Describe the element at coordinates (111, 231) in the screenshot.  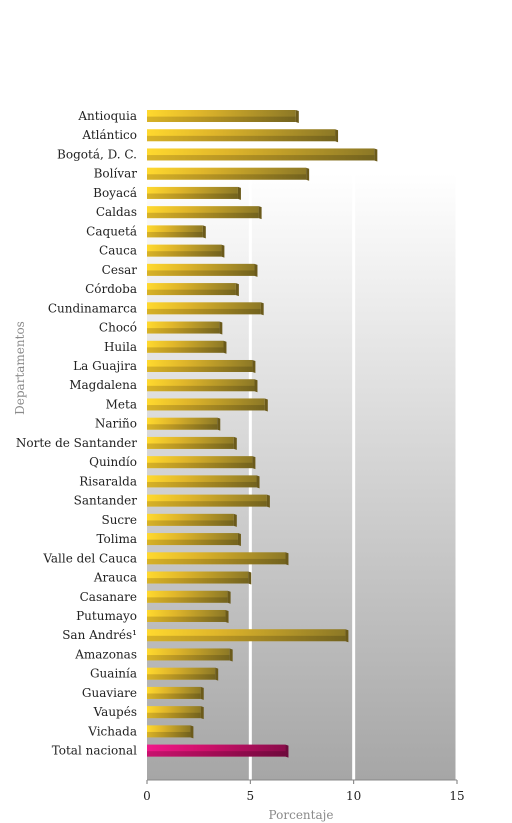
I see `category-label: Caquetá` at that location.